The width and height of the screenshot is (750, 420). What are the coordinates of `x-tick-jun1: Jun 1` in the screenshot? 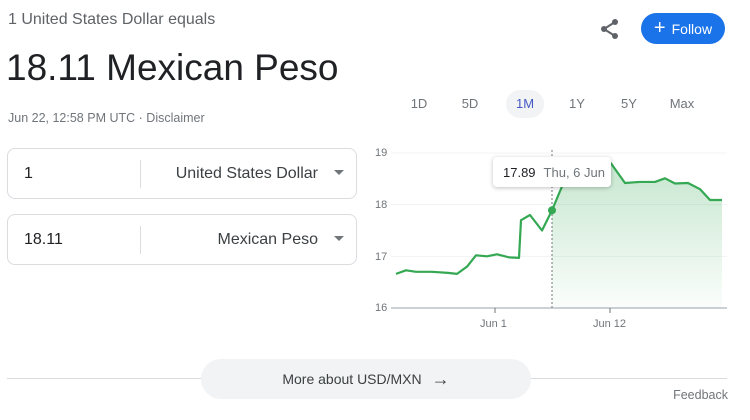 It's located at (493, 324).